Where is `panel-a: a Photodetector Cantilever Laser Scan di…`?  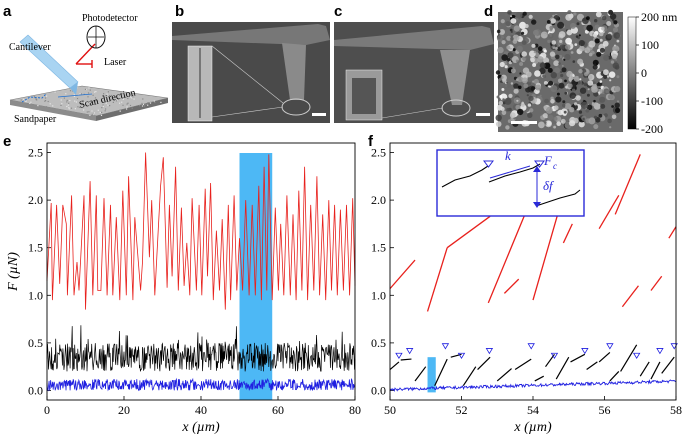
panel-a: a Photodetector Cantilever Laser Scan di… is located at coordinates (86, 64).